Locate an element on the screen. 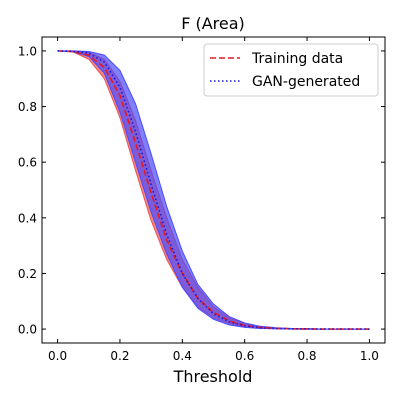 This screenshot has width=400, height=400. y-tick-label: 1.0 is located at coordinates (27, 51).